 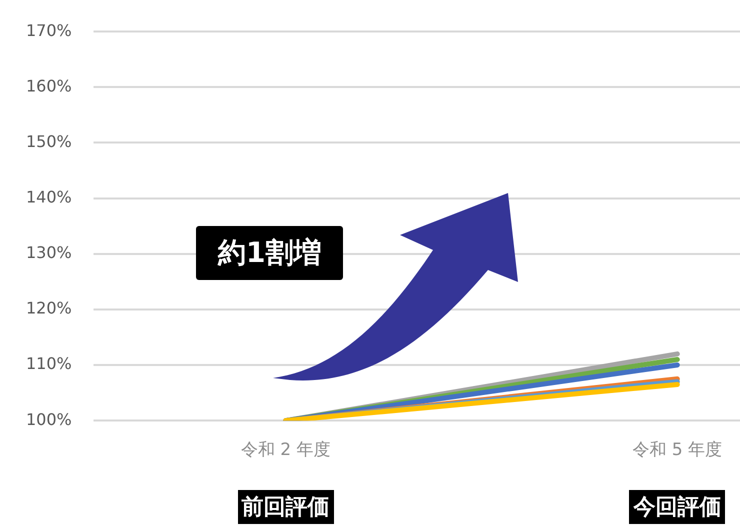 I want to click on y-tick-label: 100%, so click(x=49, y=419).